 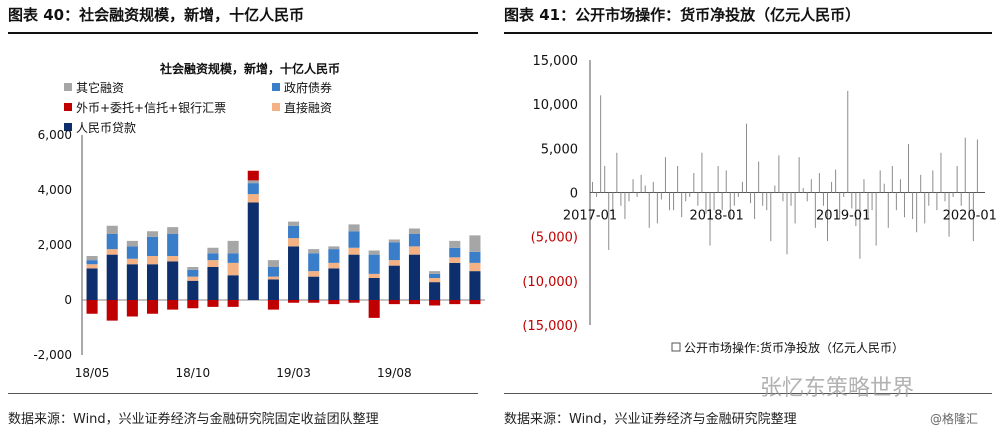 I want to click on y-tick-label: 15,000, so click(x=556, y=61).